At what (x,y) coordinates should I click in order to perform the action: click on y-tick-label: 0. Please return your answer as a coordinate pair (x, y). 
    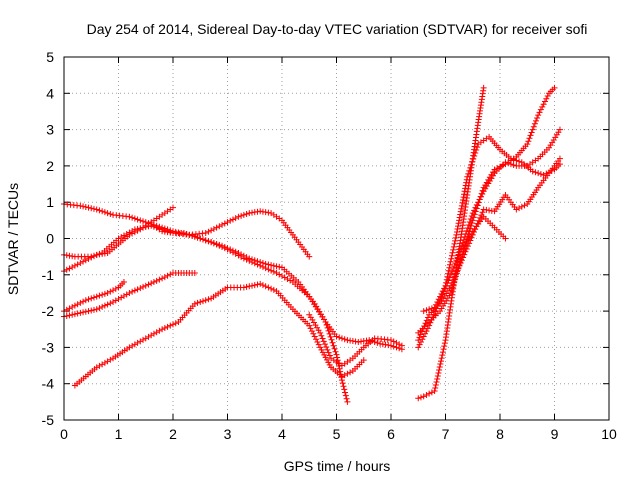
    Looking at the image, I should click on (50, 239).